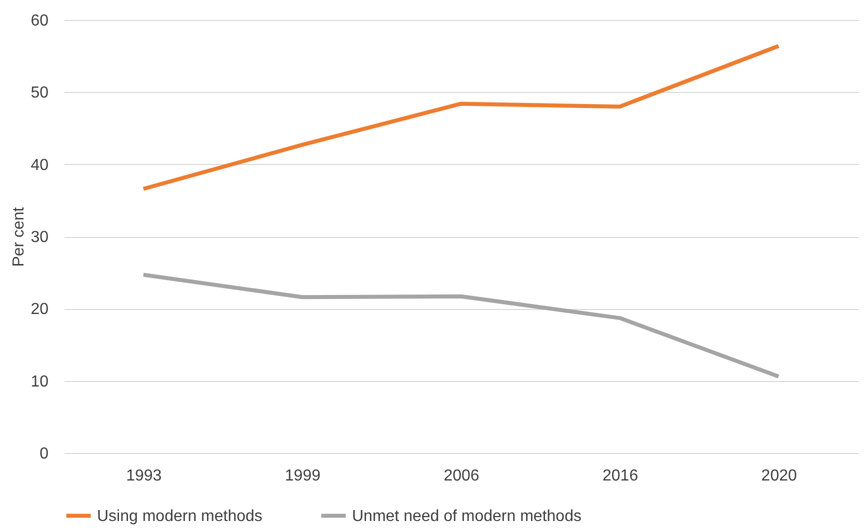 The width and height of the screenshot is (864, 530). What do you see at coordinates (779, 476) in the screenshot?
I see `x-tick-label: 2020` at bounding box center [779, 476].